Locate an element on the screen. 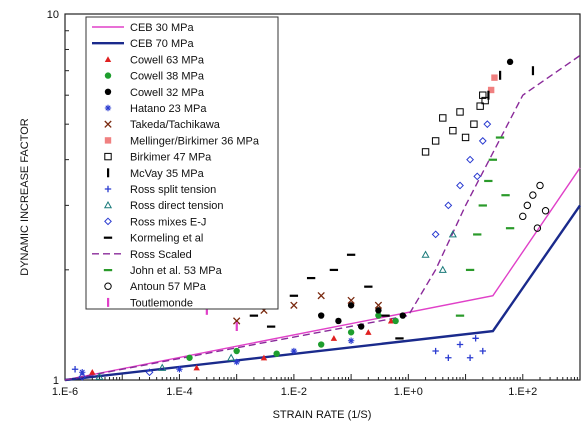  legend-label-ceb-30-mpa: CEB 30 MPa is located at coordinates (162, 28).